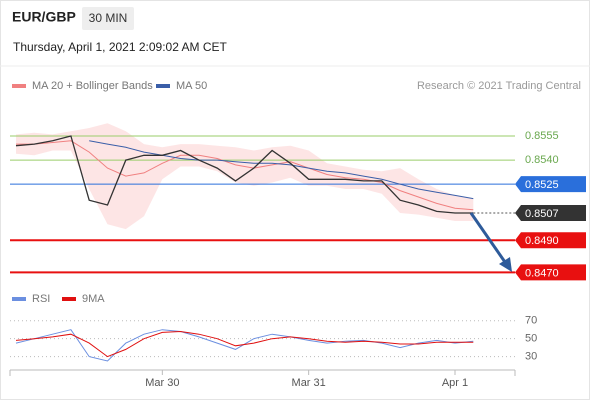  Describe the element at coordinates (542, 136) in the screenshot. I see `level-label: 0.8555` at that location.